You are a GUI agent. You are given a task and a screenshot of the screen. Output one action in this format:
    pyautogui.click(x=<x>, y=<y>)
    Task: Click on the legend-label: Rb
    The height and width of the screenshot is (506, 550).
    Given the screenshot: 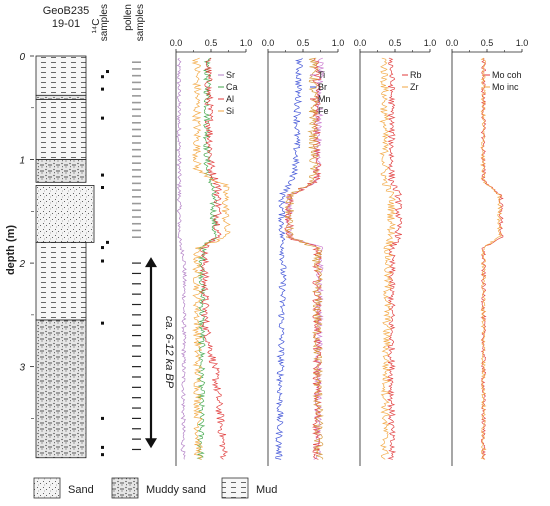 What is the action you would take?
    pyautogui.click(x=416, y=75)
    